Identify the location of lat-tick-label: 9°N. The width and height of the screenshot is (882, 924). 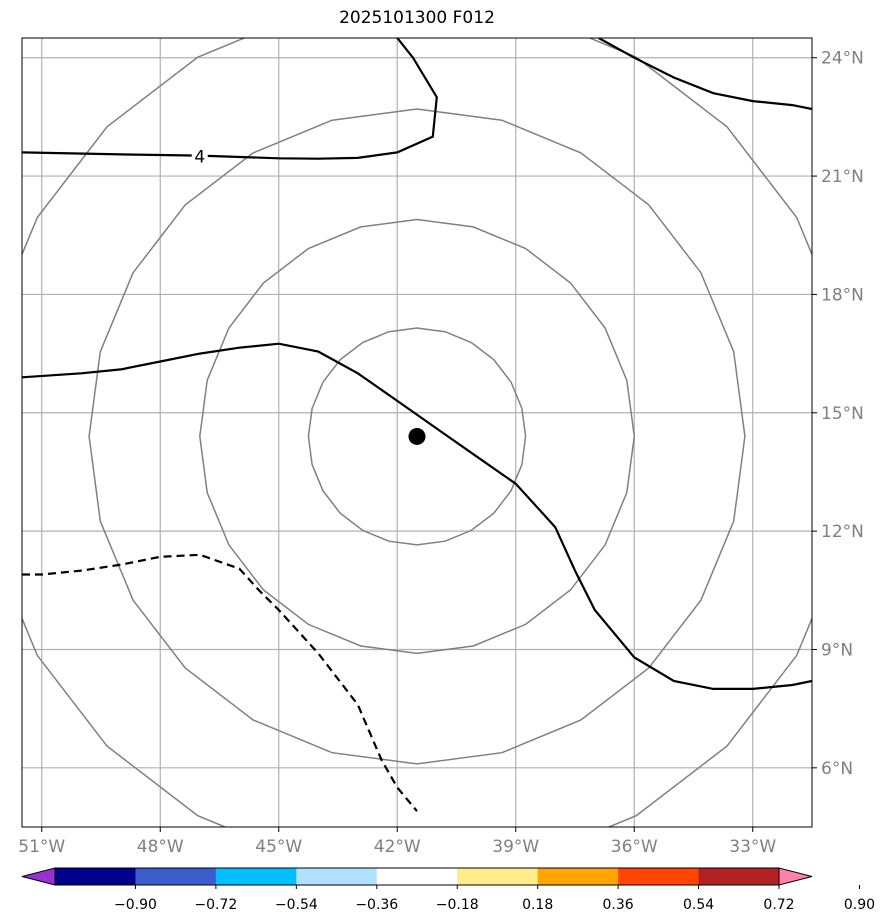
(837, 650).